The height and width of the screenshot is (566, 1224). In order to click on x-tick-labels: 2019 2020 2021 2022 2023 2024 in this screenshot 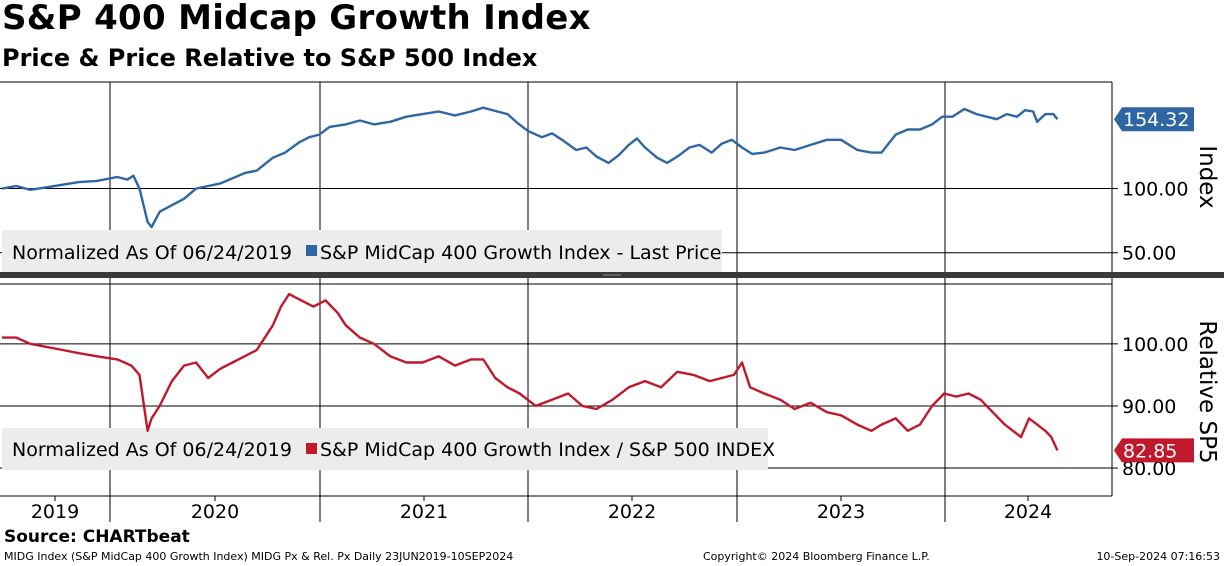, I will do `click(541, 512)`.